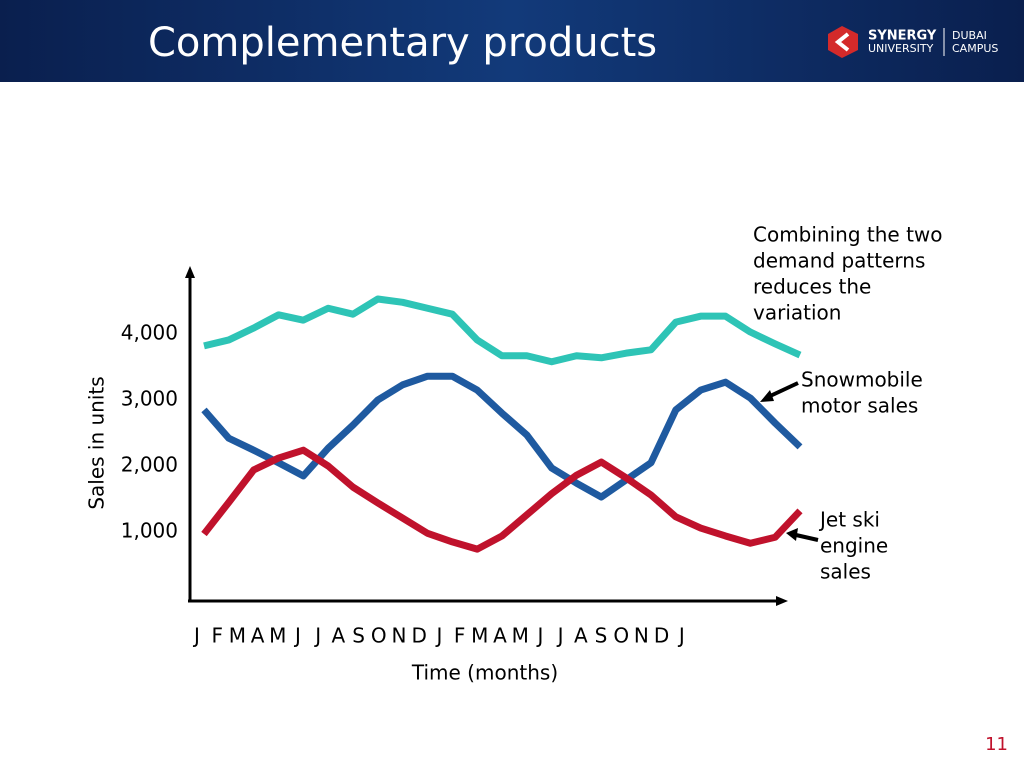 This screenshot has width=1024, height=768. Describe the element at coordinates (149, 531) in the screenshot. I see `y-tick-label: 1,000` at that location.